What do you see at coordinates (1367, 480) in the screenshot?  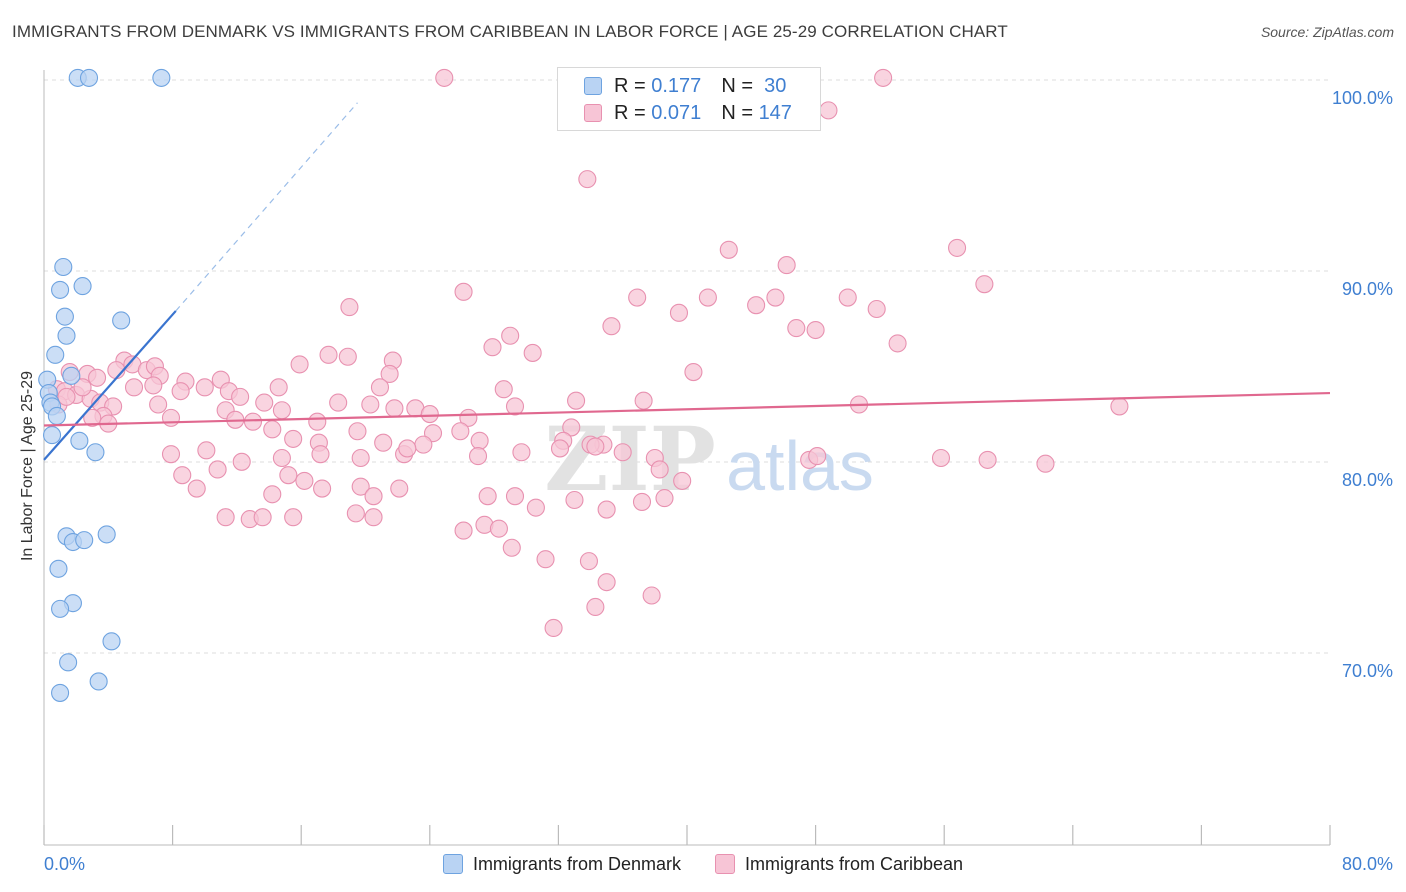 I see `y-tick-label-80: 80.0%` at bounding box center [1367, 480].